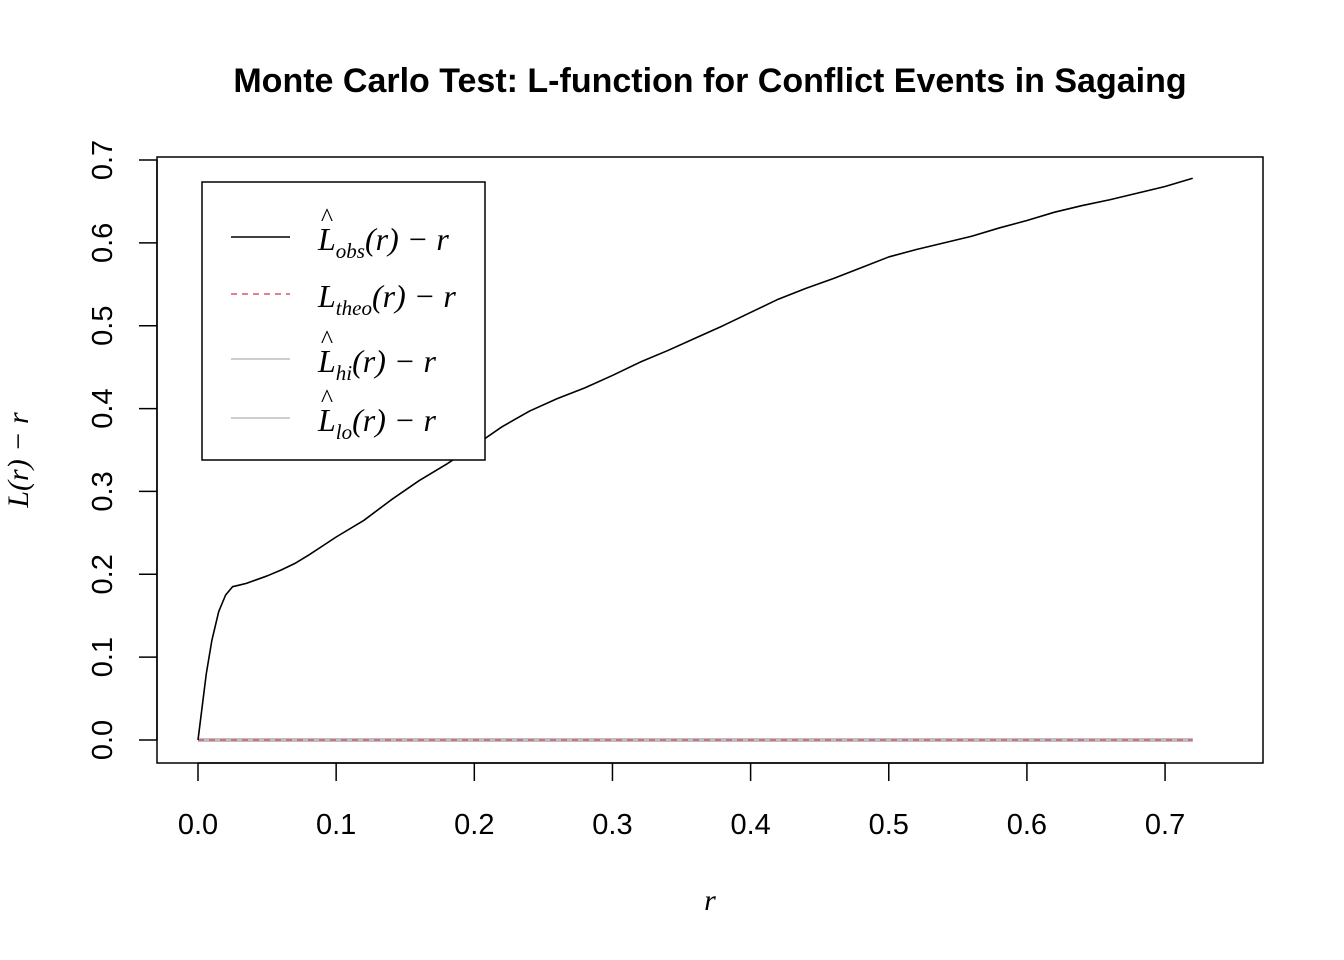 The width and height of the screenshot is (1344, 960). Describe the element at coordinates (377, 423) in the screenshot. I see `legend-label-lo: Llo(r) − r` at that location.